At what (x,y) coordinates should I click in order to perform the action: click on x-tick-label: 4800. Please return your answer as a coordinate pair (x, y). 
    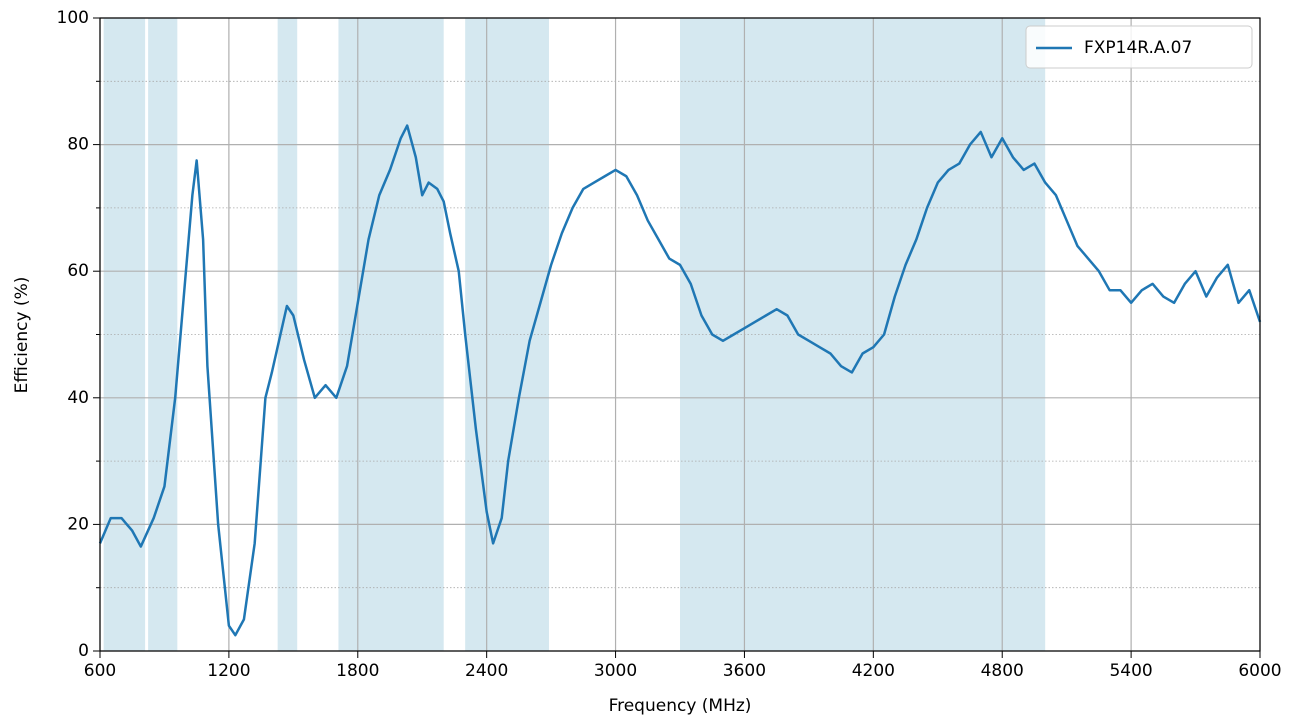
    Looking at the image, I should click on (1002, 671).